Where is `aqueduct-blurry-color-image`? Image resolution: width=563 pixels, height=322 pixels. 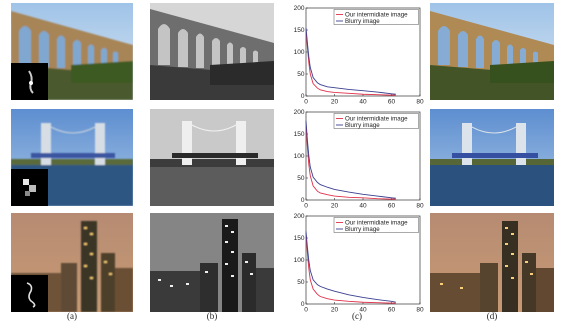 aqueduct-blurry-color-image is located at coordinates (72, 51).